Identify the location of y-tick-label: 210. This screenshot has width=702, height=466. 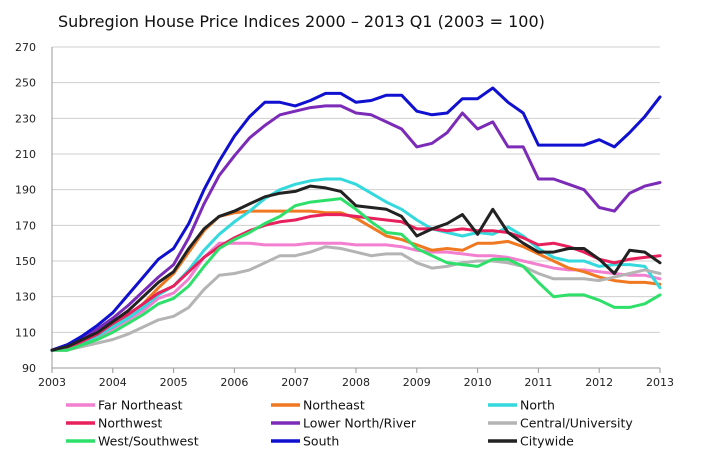
(25, 154).